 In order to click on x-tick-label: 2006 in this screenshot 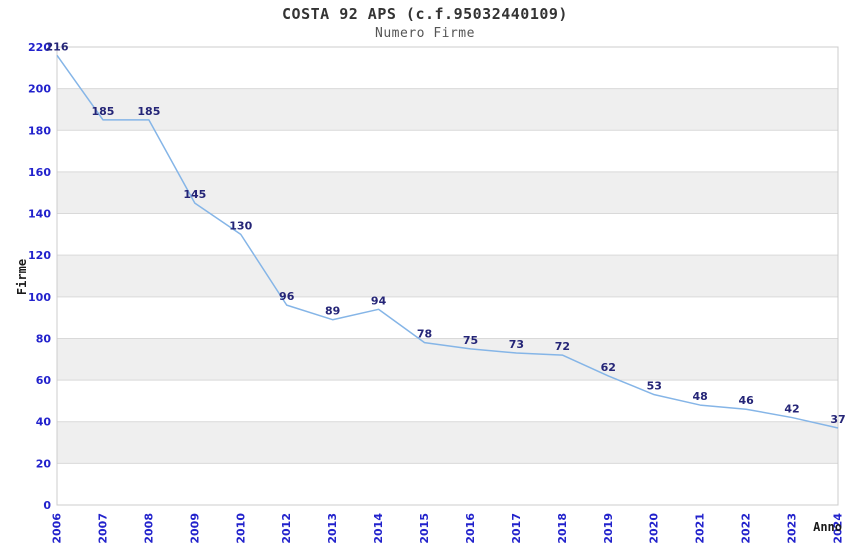, I will do `click(57, 528)`.